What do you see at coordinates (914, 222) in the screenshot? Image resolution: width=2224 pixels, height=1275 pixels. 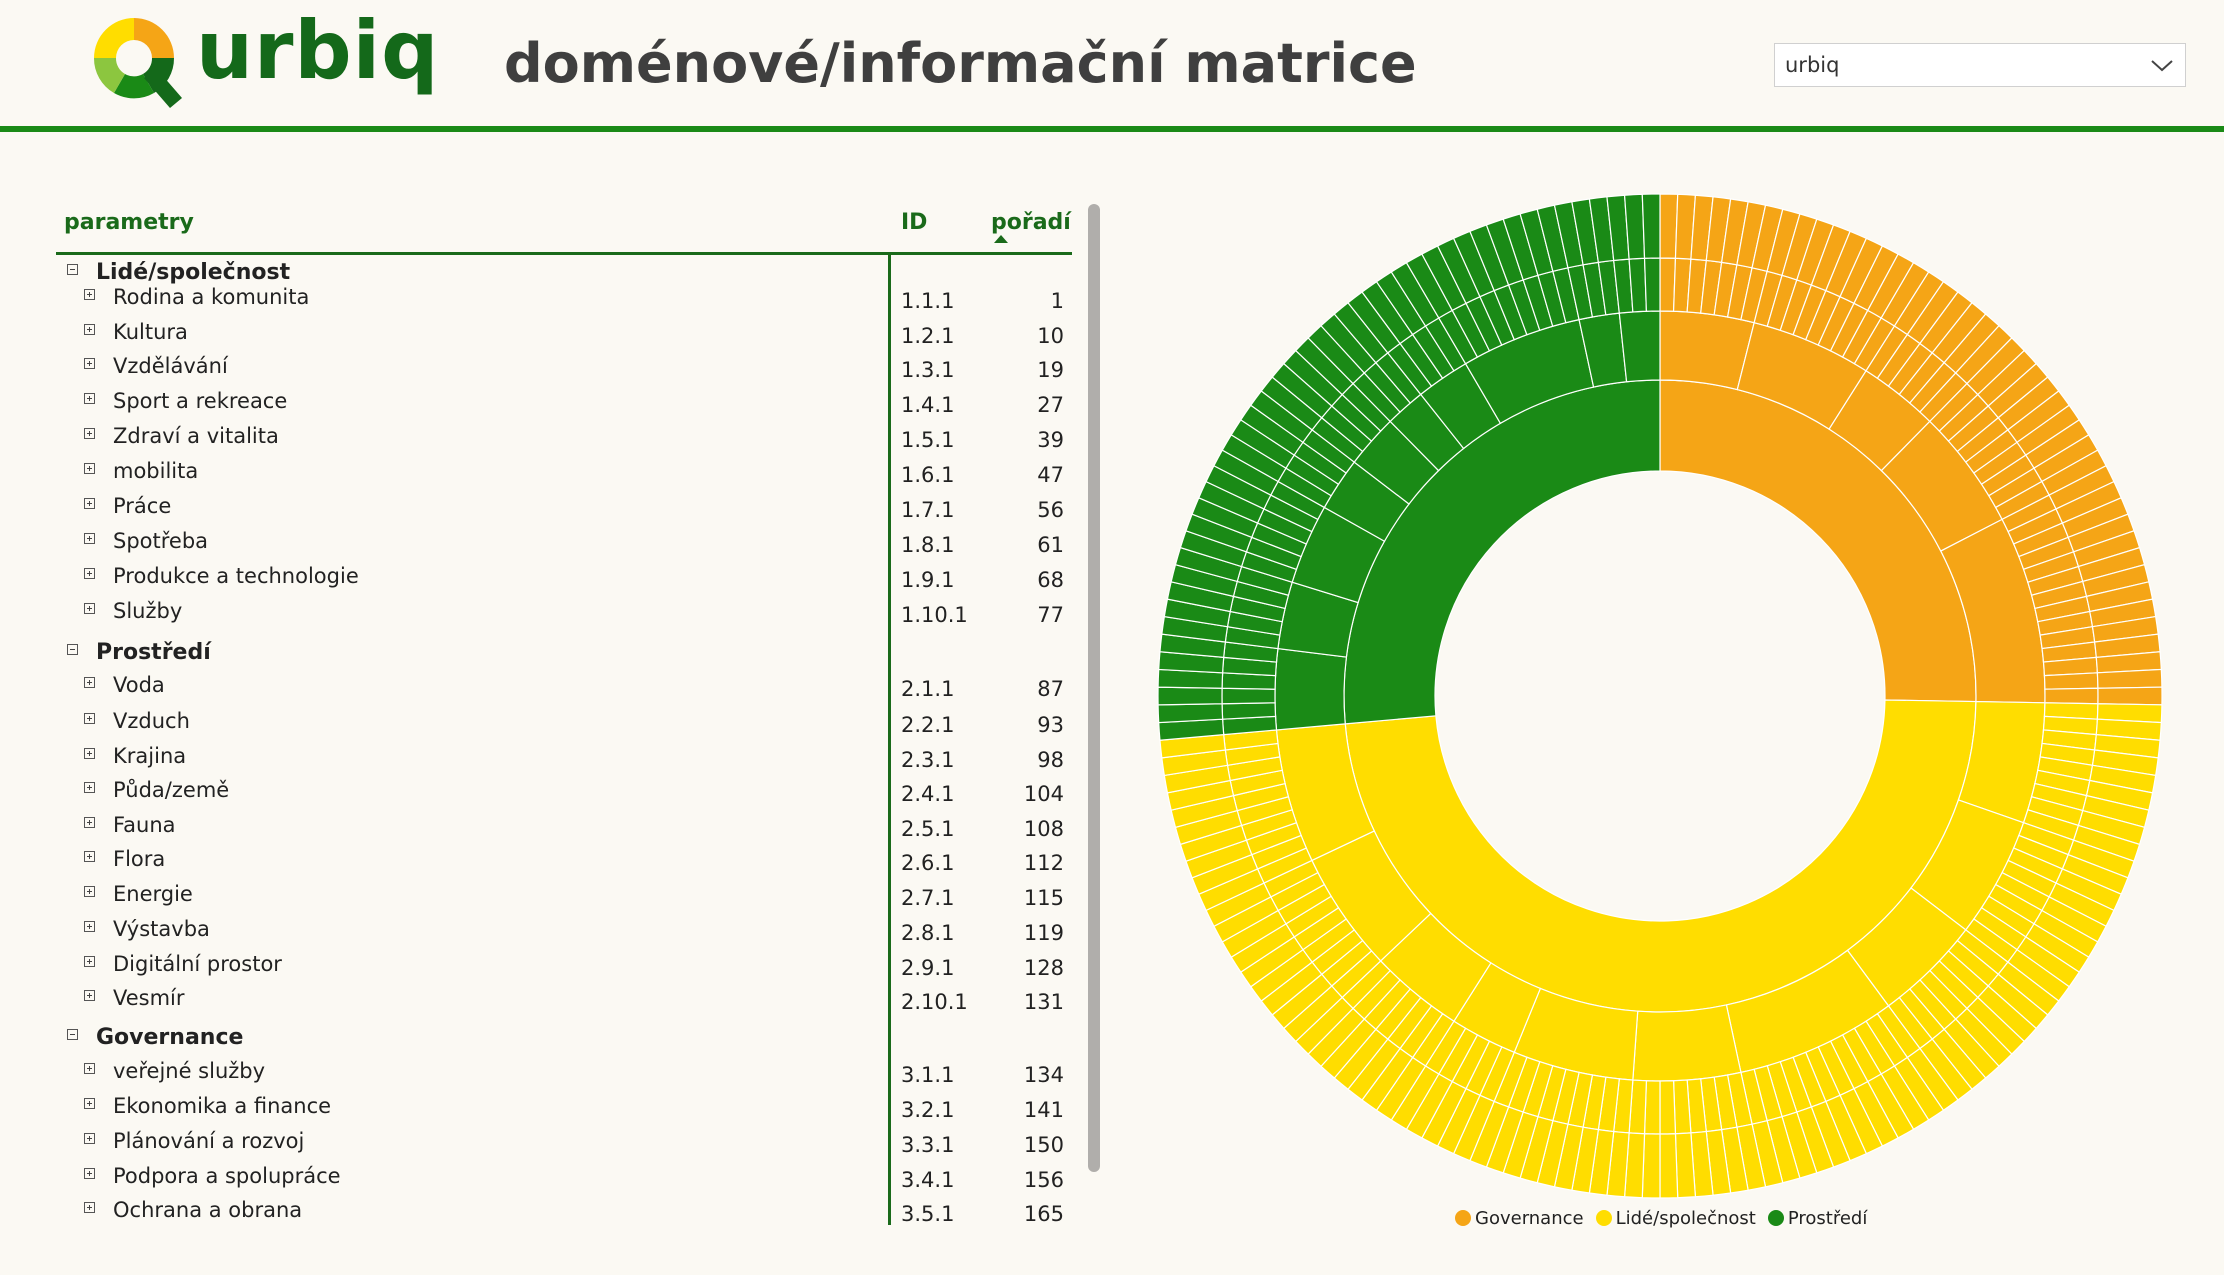 I see `column-header-id: ID` at bounding box center [914, 222].